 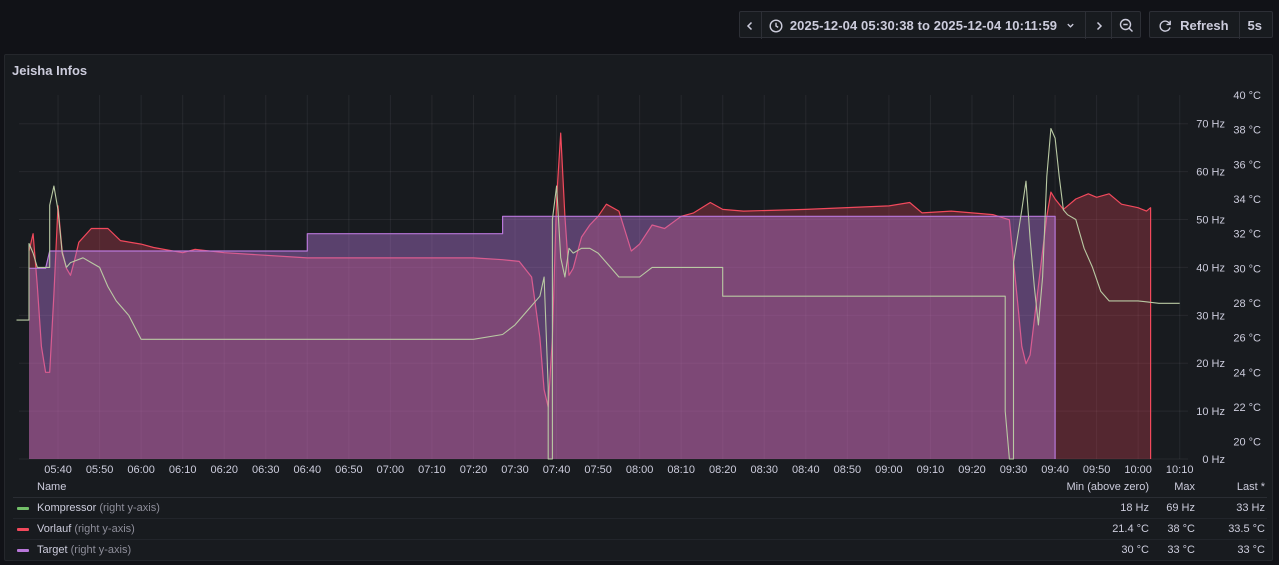 I want to click on legend-last-value: 33 Hz, so click(x=1250, y=508).